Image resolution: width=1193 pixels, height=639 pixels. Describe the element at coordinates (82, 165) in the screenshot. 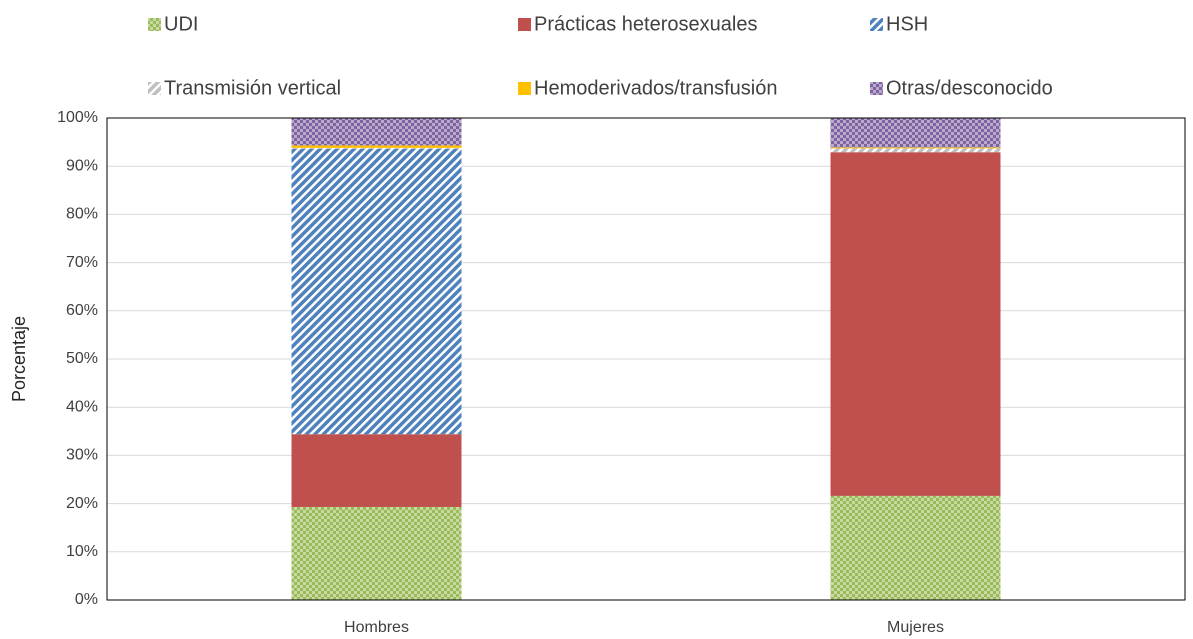

I see `y-tick-label: 90%` at that location.